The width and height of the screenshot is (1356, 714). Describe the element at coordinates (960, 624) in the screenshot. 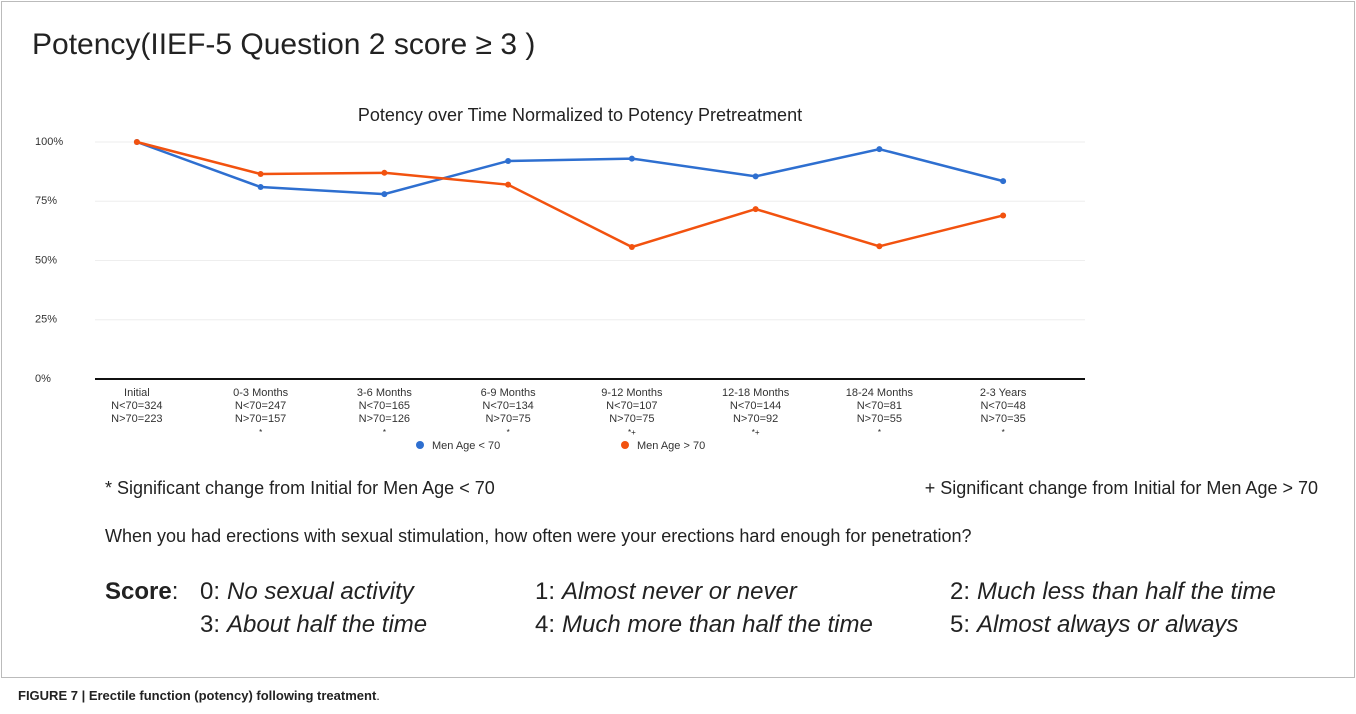

I see `score-code: 5:` at that location.